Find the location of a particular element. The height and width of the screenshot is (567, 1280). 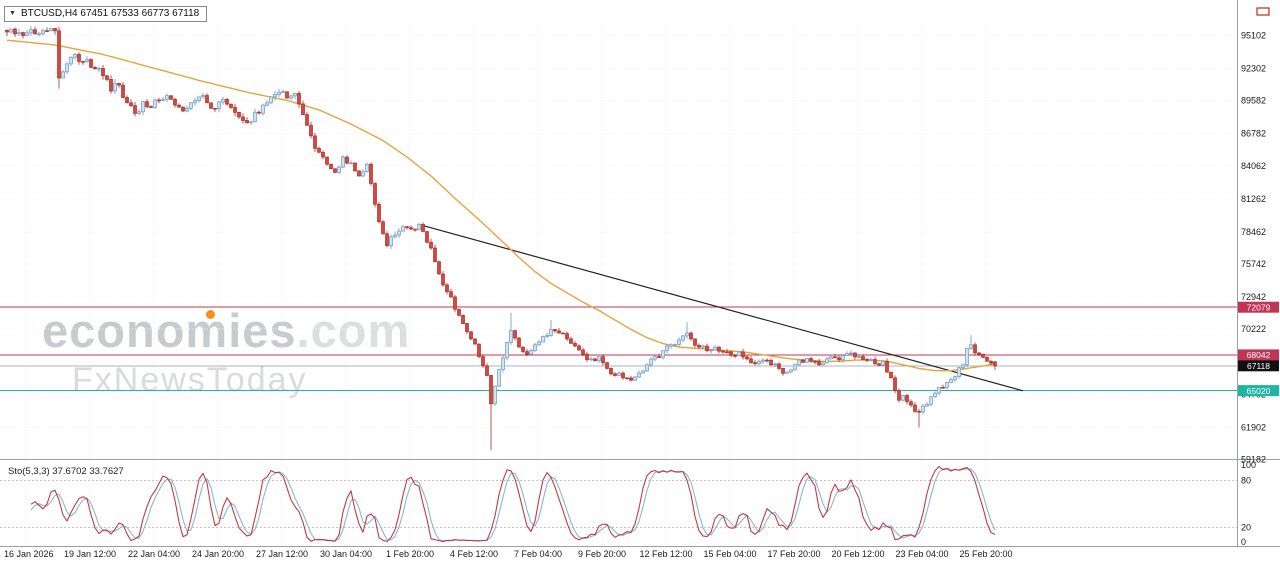

symbol-ohlc-box: ▼ BTCUSD,H4 67451 67533 66773 67118 is located at coordinates (106, 14).